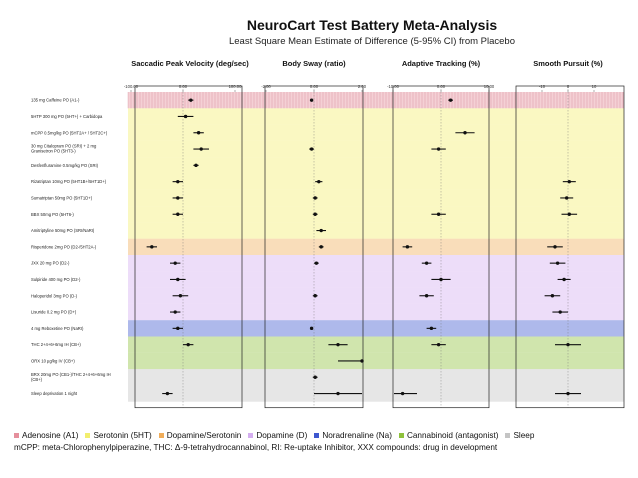 This screenshot has width=638, height=478. What do you see at coordinates (54, 312) in the screenshot?
I see `row-label: Lisuride 0.2 mg PO (D+)` at bounding box center [54, 312].